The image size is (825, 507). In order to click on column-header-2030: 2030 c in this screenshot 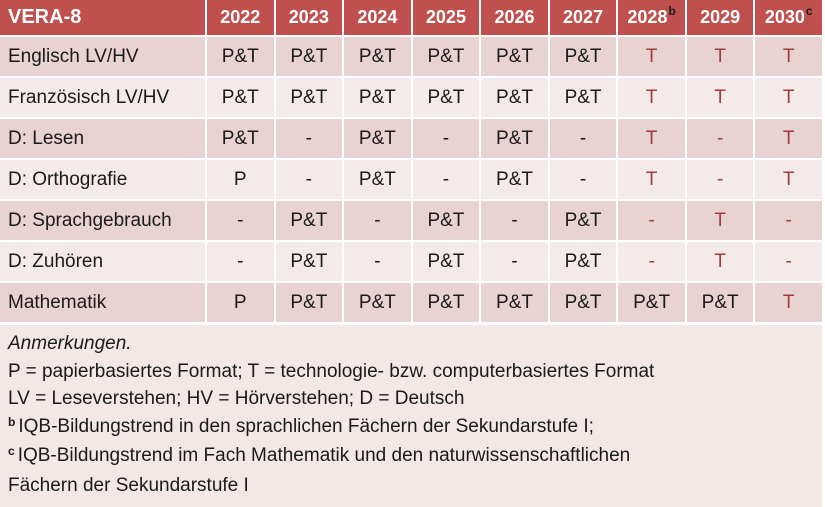, I will do `click(788, 17)`.